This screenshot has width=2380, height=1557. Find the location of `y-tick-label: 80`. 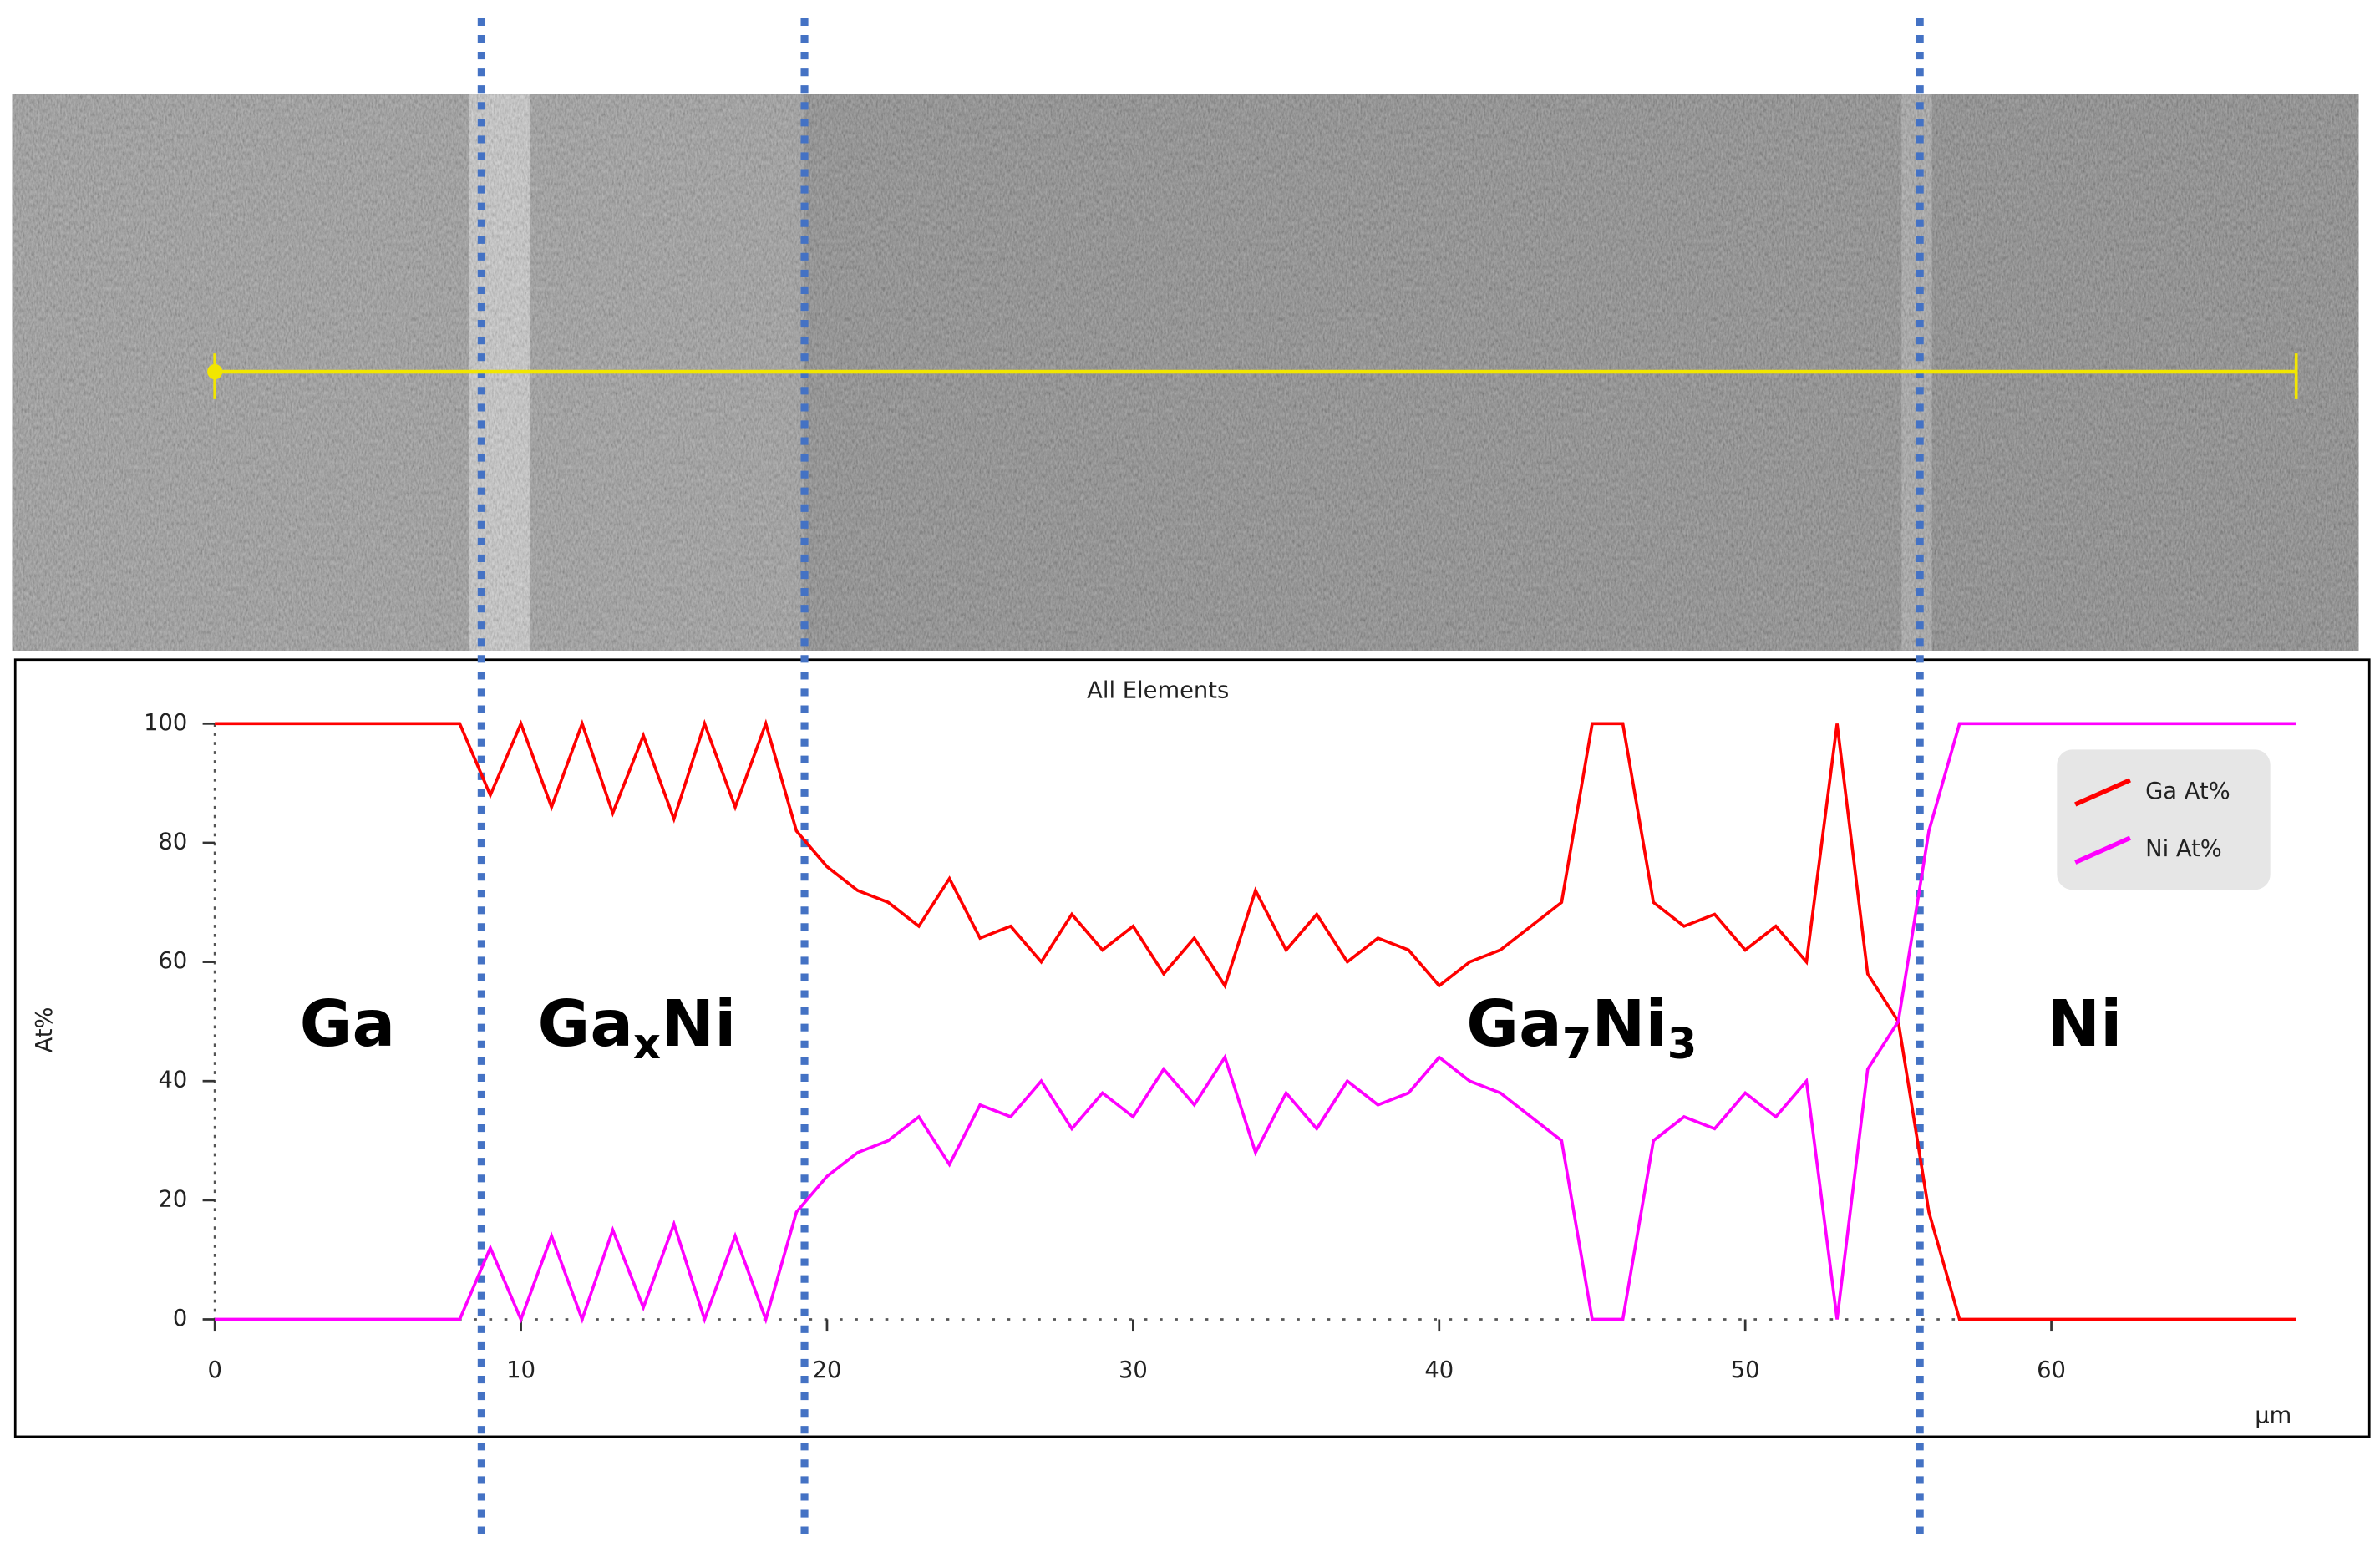

y-tick-label: 80 is located at coordinates (173, 842).